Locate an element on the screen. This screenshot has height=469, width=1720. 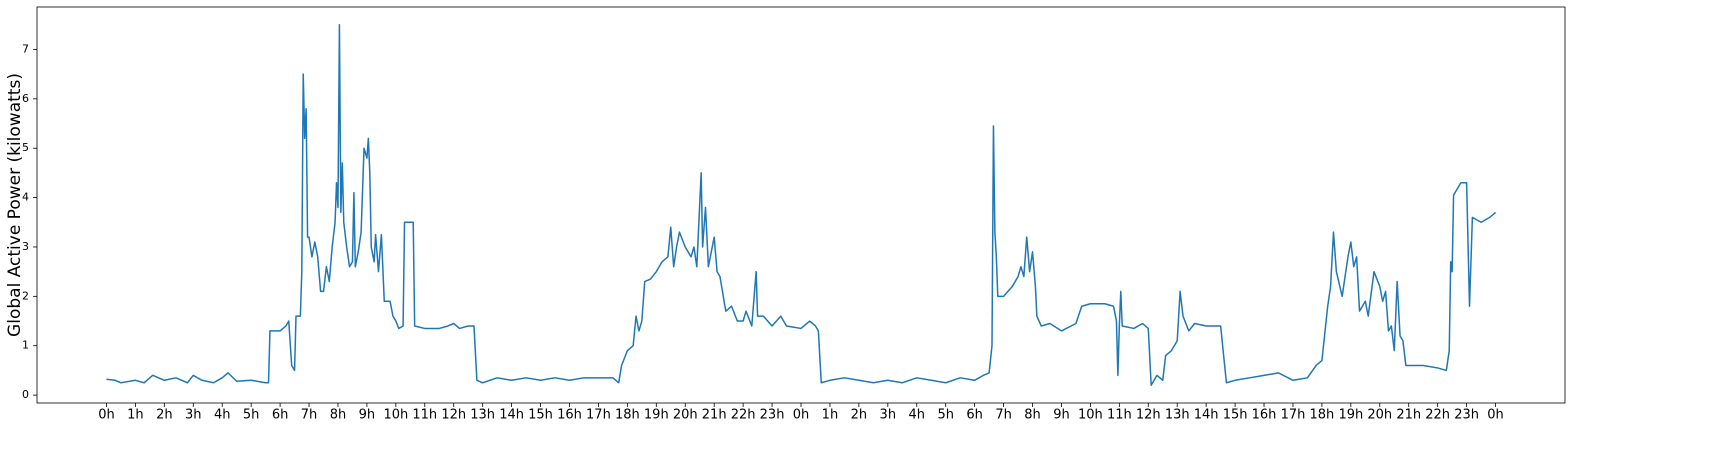
y-tick-label: 3 is located at coordinates (25, 246).